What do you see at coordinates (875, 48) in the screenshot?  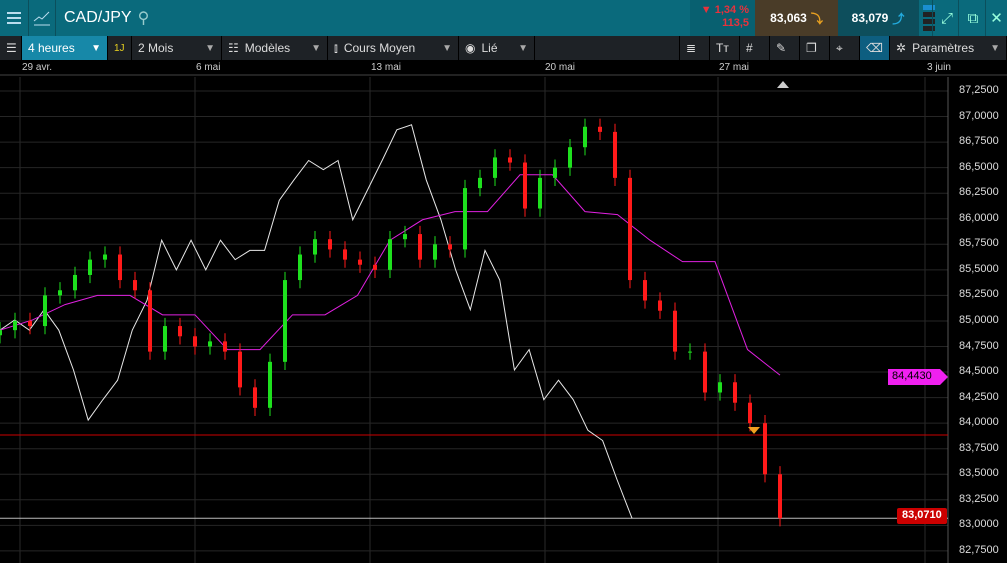 I see `label-icon: ⌫` at bounding box center [875, 48].